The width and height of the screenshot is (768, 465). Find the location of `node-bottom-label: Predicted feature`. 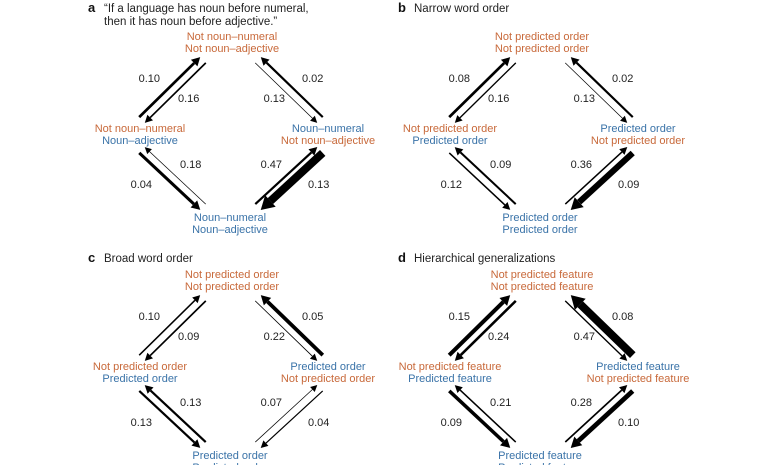

node-bottom-label: Predicted feature is located at coordinates (540, 456).